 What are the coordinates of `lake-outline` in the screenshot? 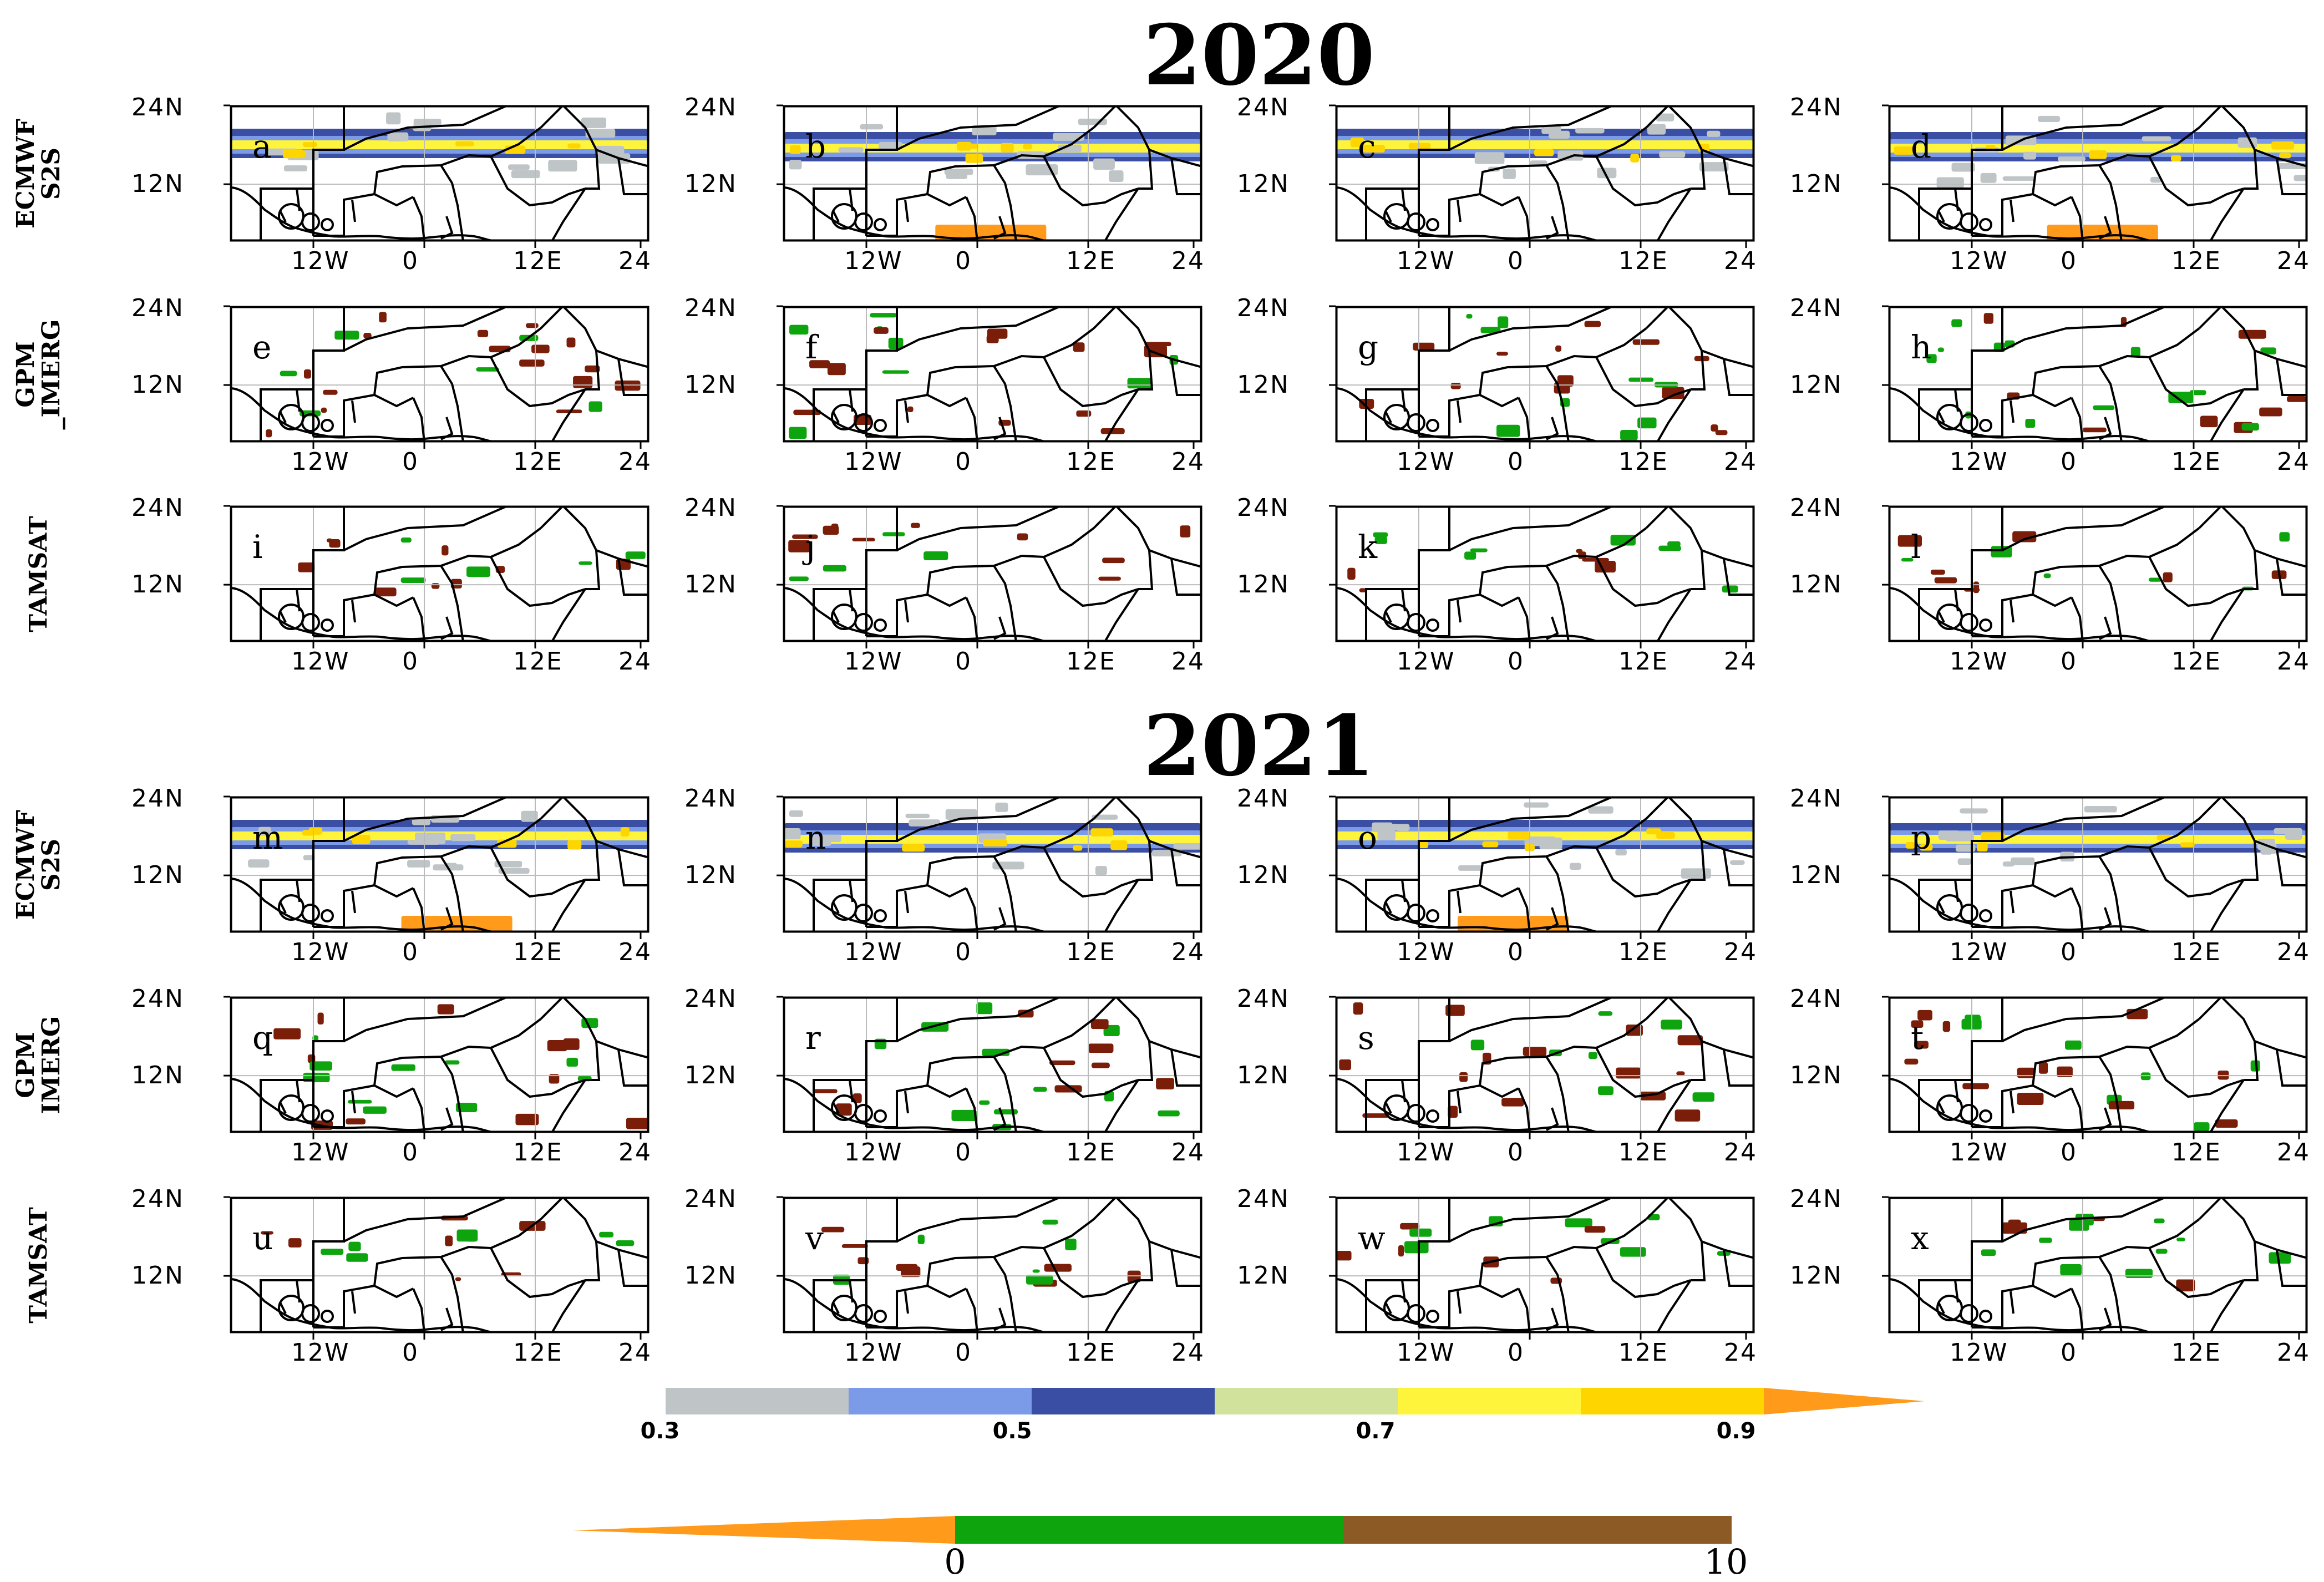 It's located at (1433, 224).